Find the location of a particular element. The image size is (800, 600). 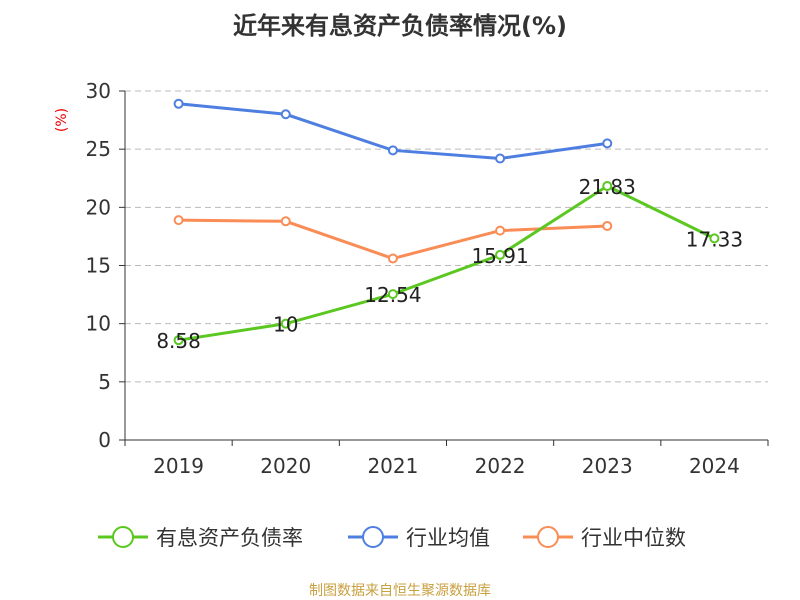

data-label: 10 is located at coordinates (285, 325).